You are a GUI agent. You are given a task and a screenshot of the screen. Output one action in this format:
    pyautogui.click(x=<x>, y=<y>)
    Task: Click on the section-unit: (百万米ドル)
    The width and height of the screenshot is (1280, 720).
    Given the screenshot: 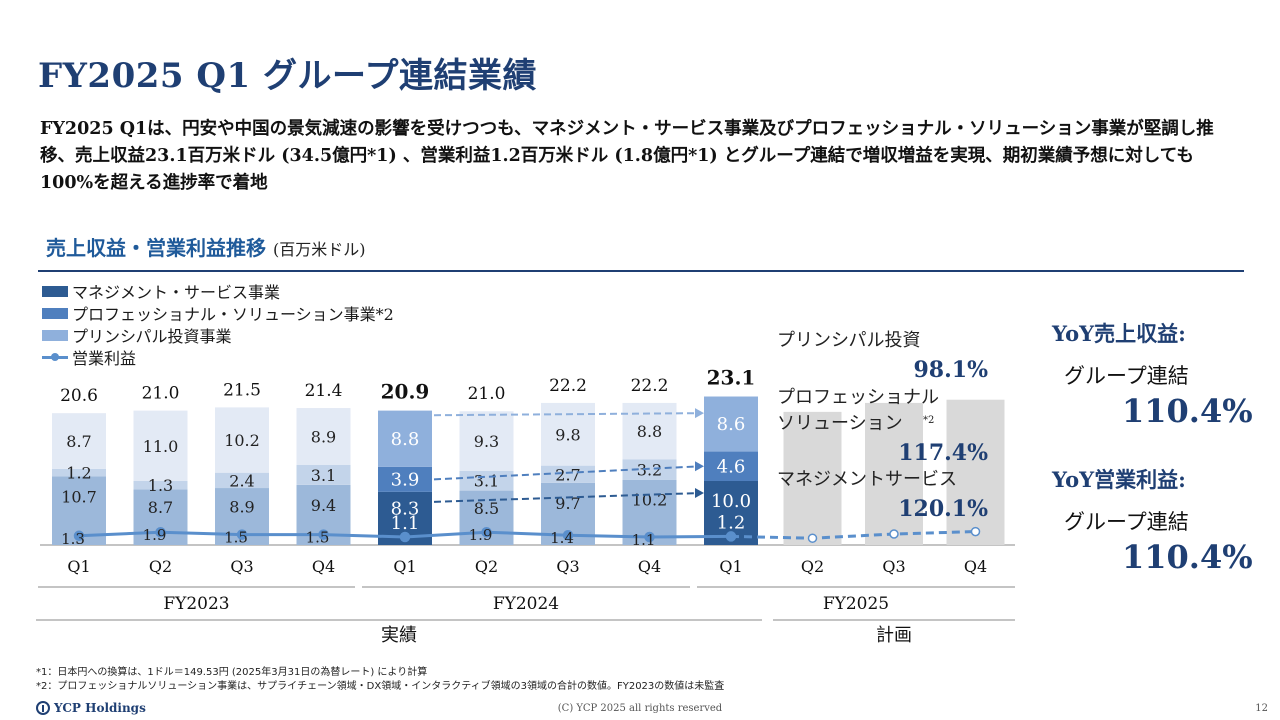 What is the action you would take?
    pyautogui.click(x=319, y=249)
    